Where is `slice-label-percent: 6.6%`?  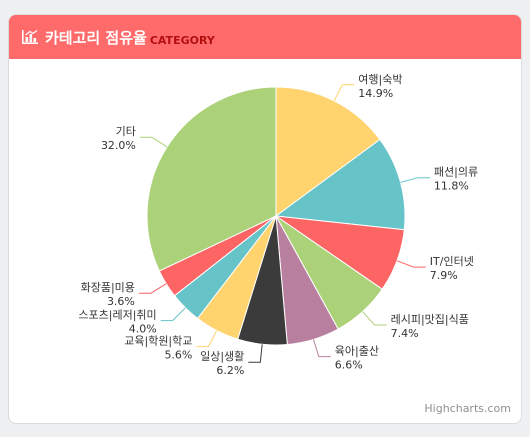
slice-label-percent: 6.6% is located at coordinates (349, 365).